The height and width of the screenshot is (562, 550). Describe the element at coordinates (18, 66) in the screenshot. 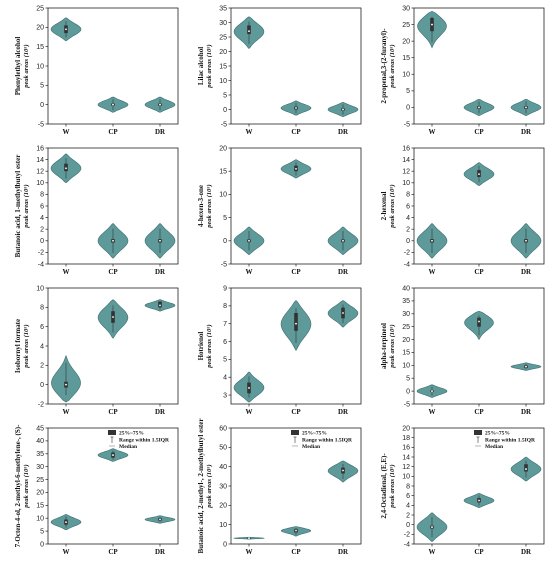

I see `y-axis-label: Phenylethyl alcohol` at that location.